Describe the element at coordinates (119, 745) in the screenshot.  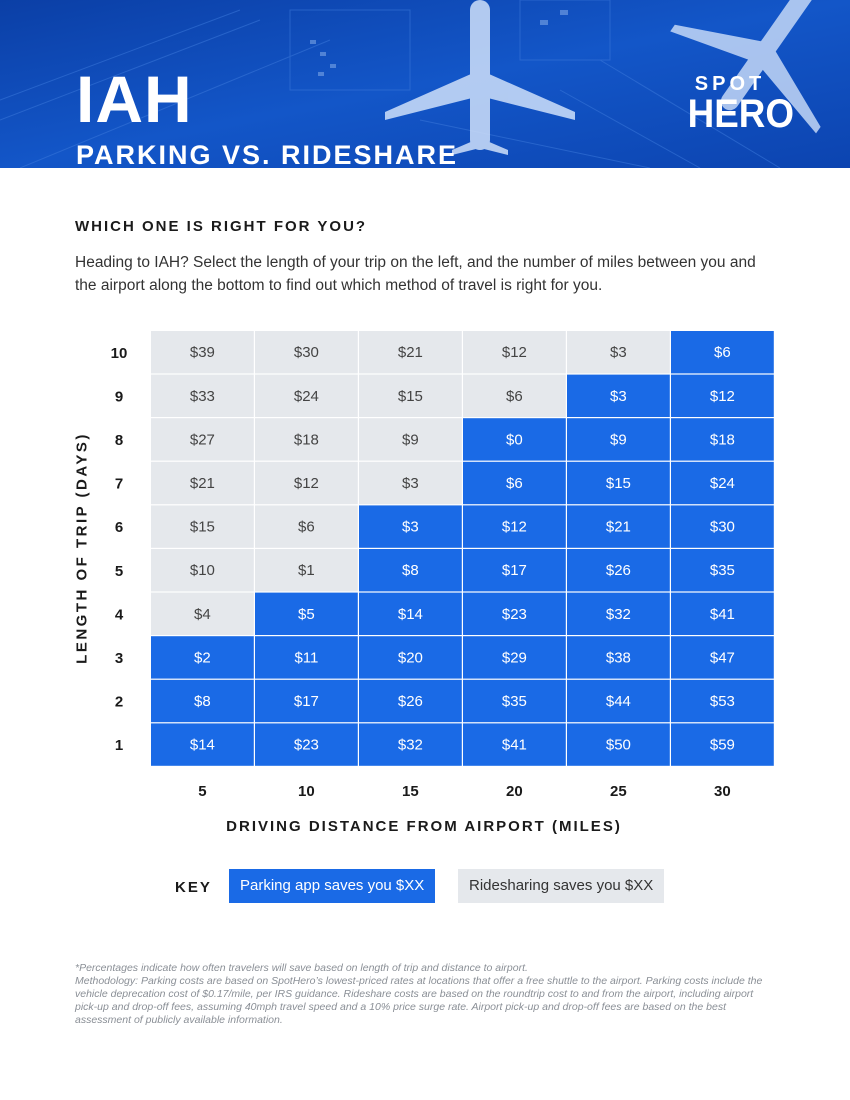
I see `y-tick-label: 1` at that location.